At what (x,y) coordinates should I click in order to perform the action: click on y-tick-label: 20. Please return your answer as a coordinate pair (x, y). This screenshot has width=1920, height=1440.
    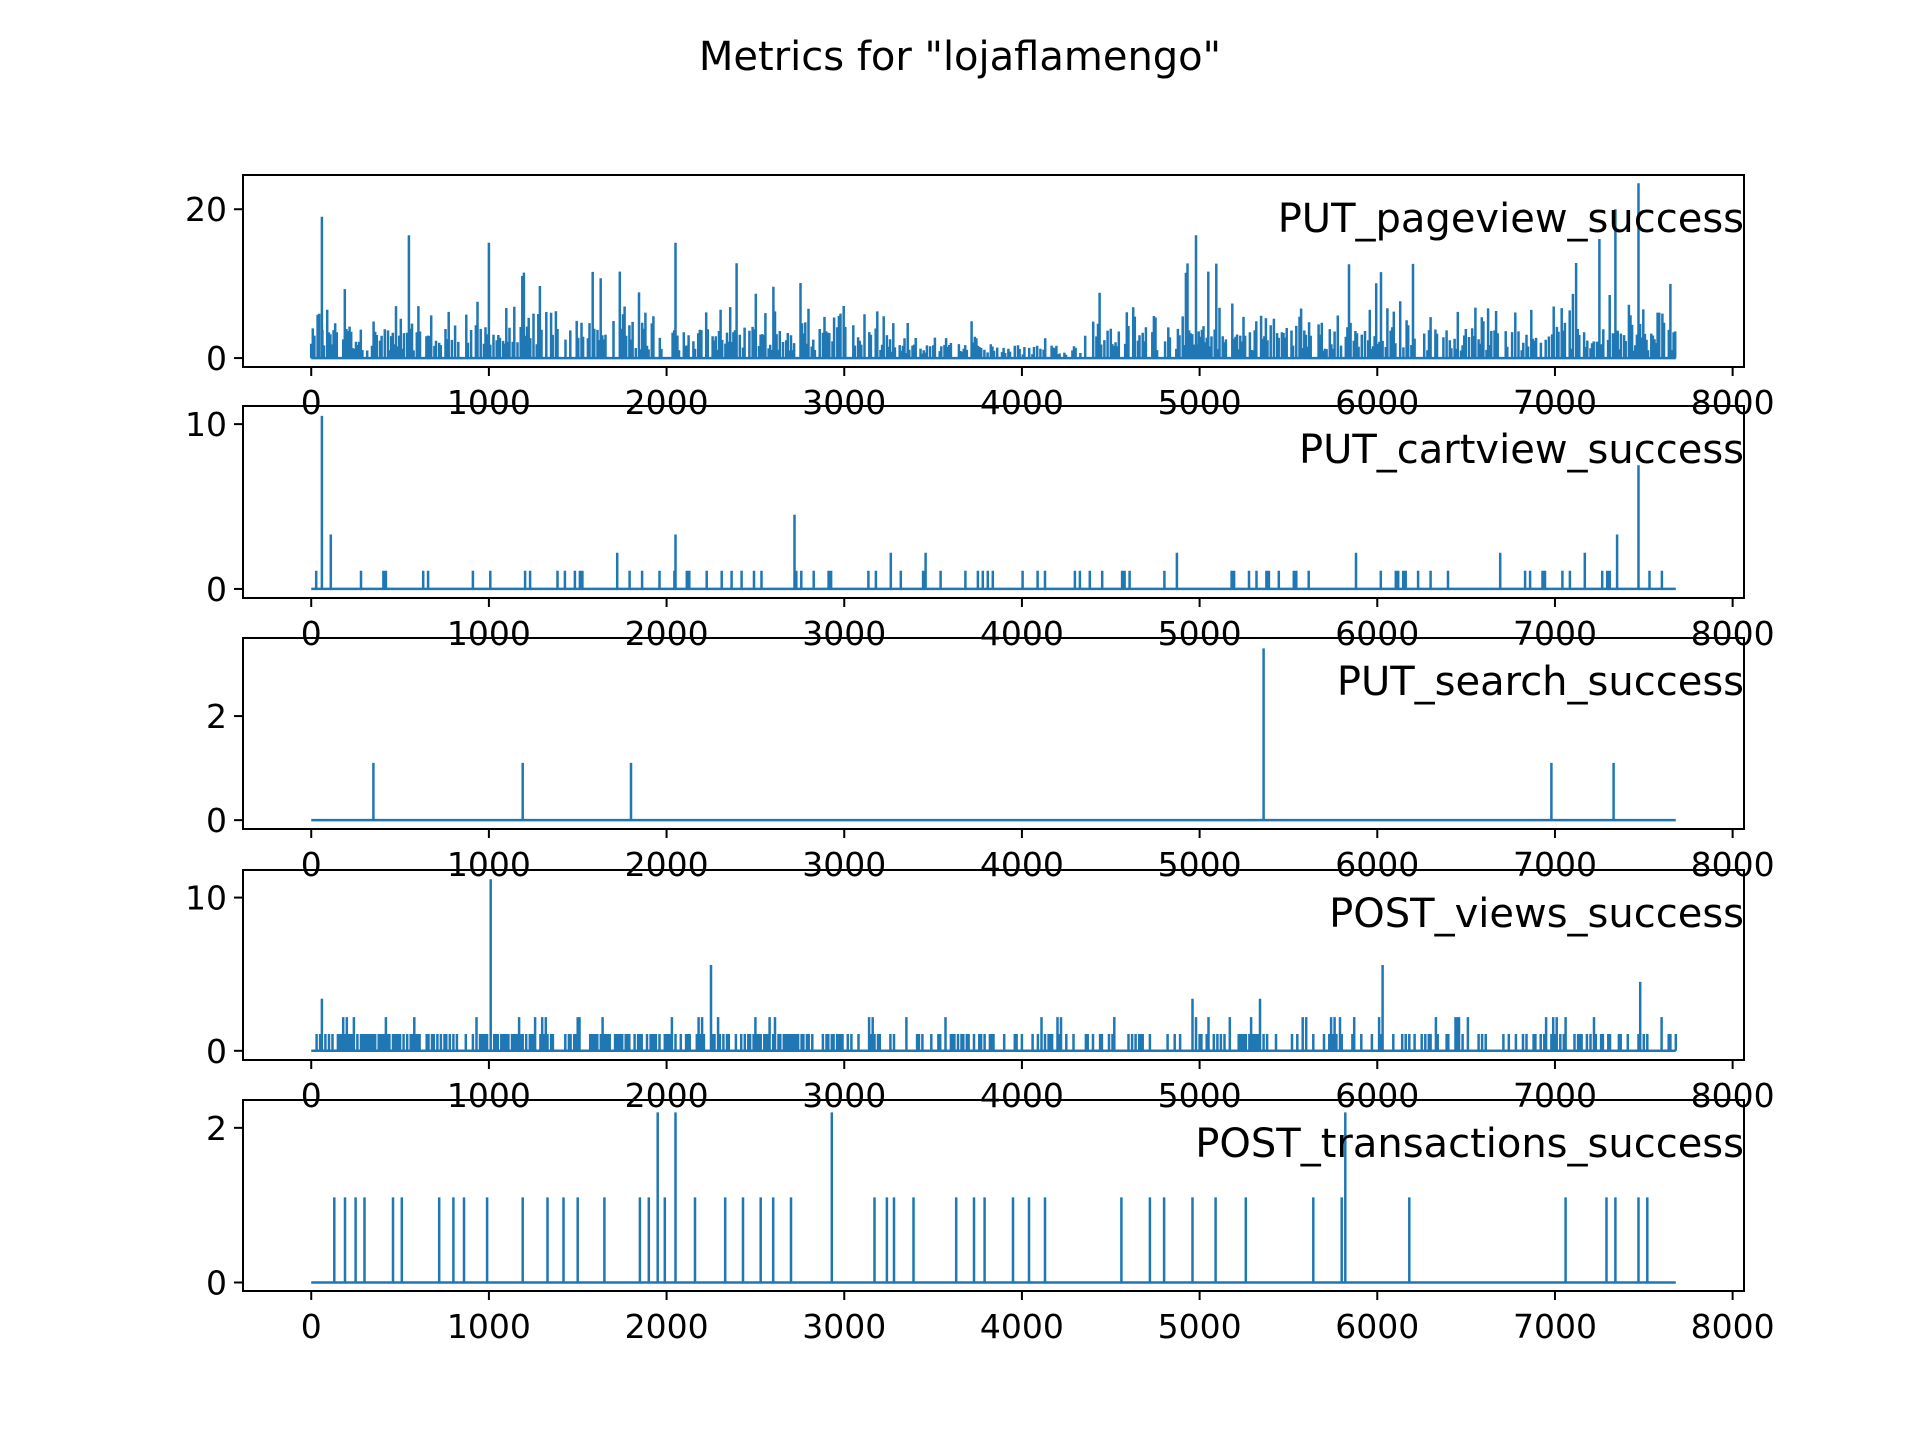
    Looking at the image, I should click on (206, 209).